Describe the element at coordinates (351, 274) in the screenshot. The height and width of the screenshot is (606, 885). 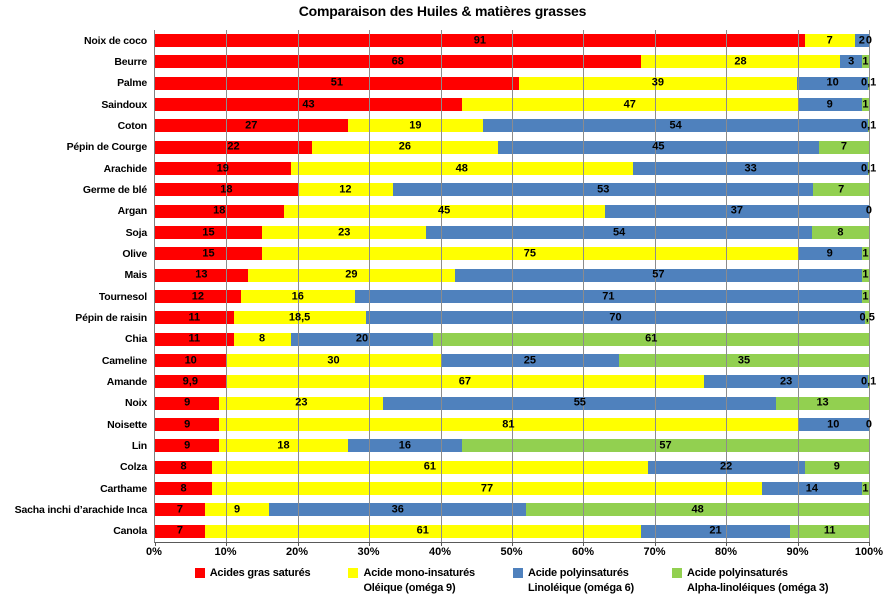
I see `bar-value-label: 29` at that location.